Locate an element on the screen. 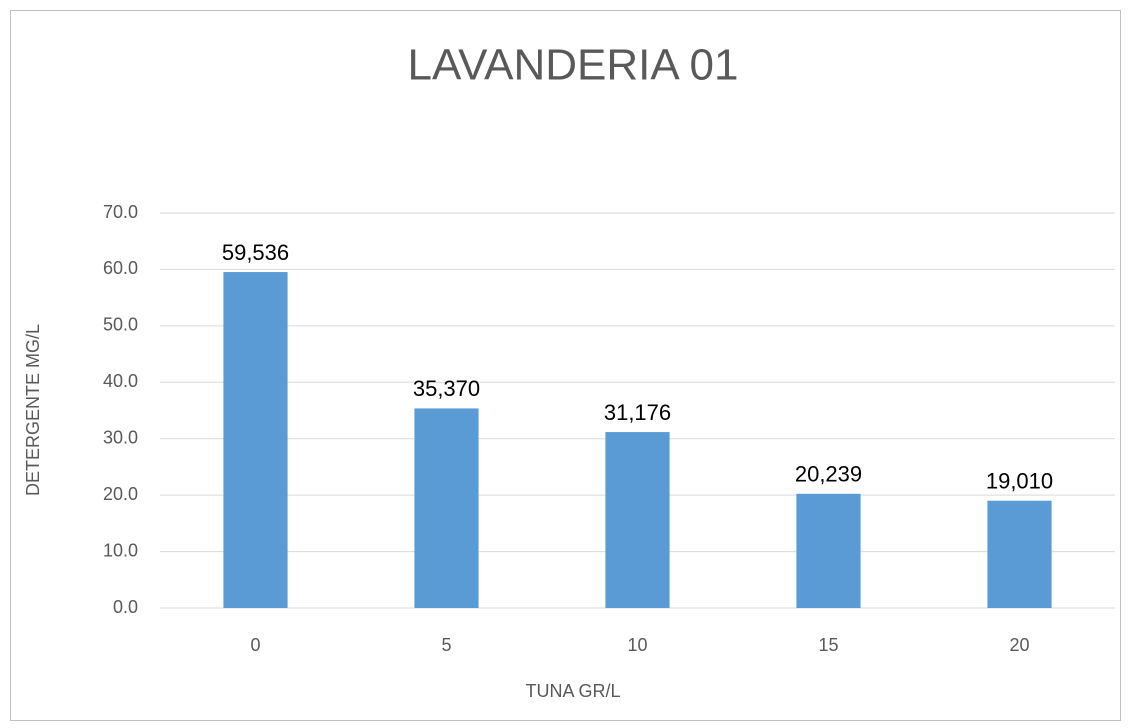 The width and height of the screenshot is (1129, 728). data-label: 31,176 is located at coordinates (637, 412).